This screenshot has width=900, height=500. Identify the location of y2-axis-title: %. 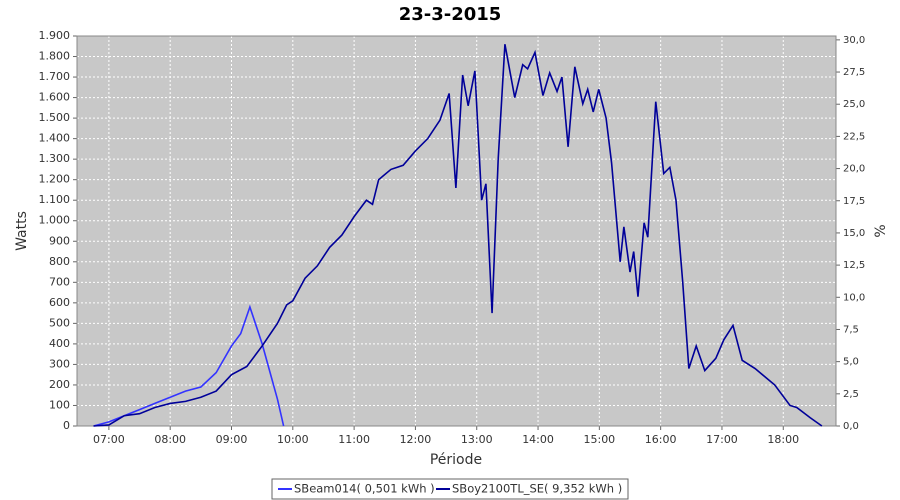
(881, 230).